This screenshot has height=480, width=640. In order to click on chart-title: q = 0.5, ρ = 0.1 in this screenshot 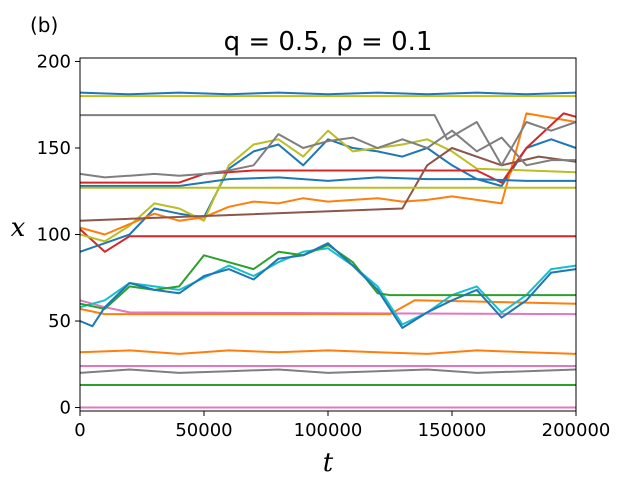, I will do `click(328, 42)`.